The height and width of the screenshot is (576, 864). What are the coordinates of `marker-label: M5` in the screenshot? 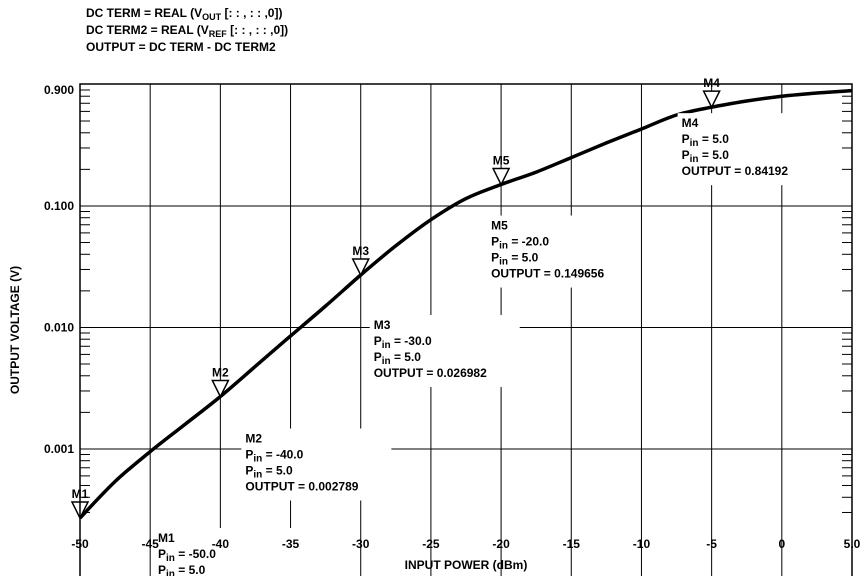 It's located at (501, 161).